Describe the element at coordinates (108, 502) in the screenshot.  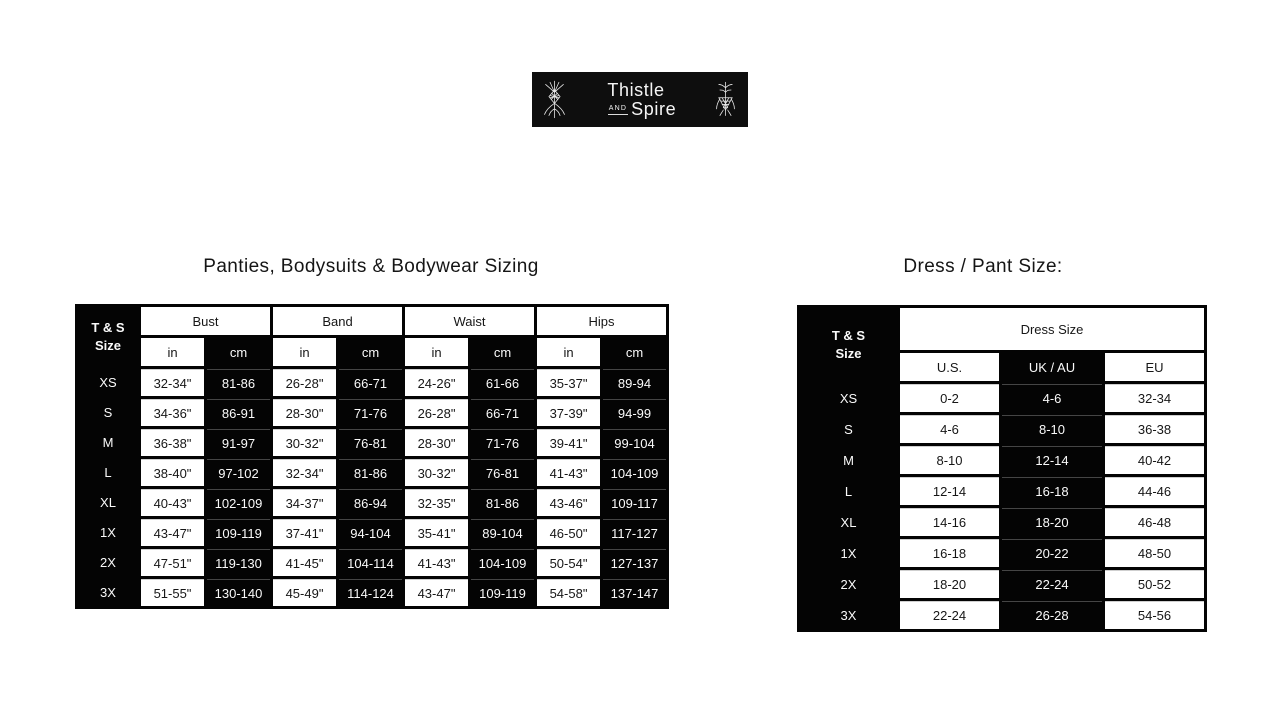
I see `row-size-label: XL` at that location.